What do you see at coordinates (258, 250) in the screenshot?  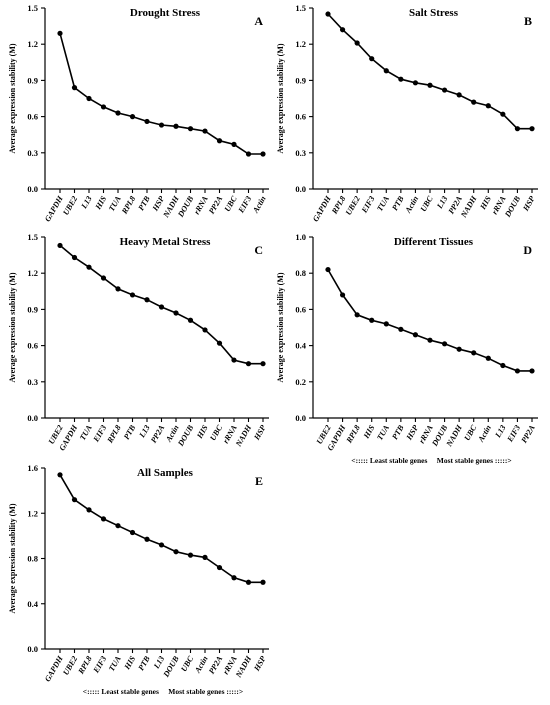 I see `panel-letter: C` at bounding box center [258, 250].